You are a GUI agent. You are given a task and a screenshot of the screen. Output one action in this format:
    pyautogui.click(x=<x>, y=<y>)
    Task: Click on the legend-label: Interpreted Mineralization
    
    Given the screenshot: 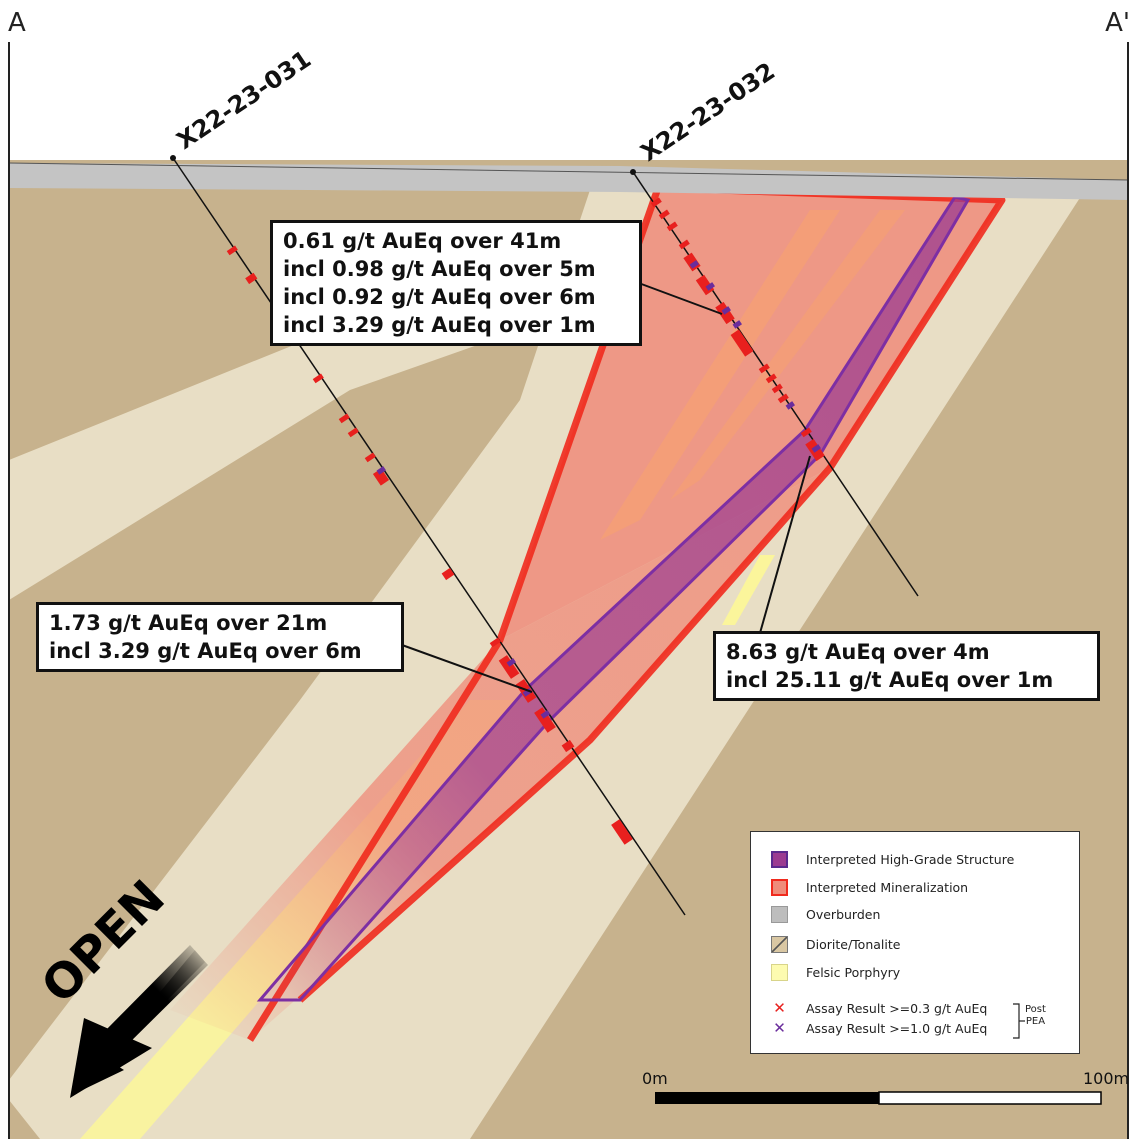 What is the action you would take?
    pyautogui.click(x=887, y=887)
    